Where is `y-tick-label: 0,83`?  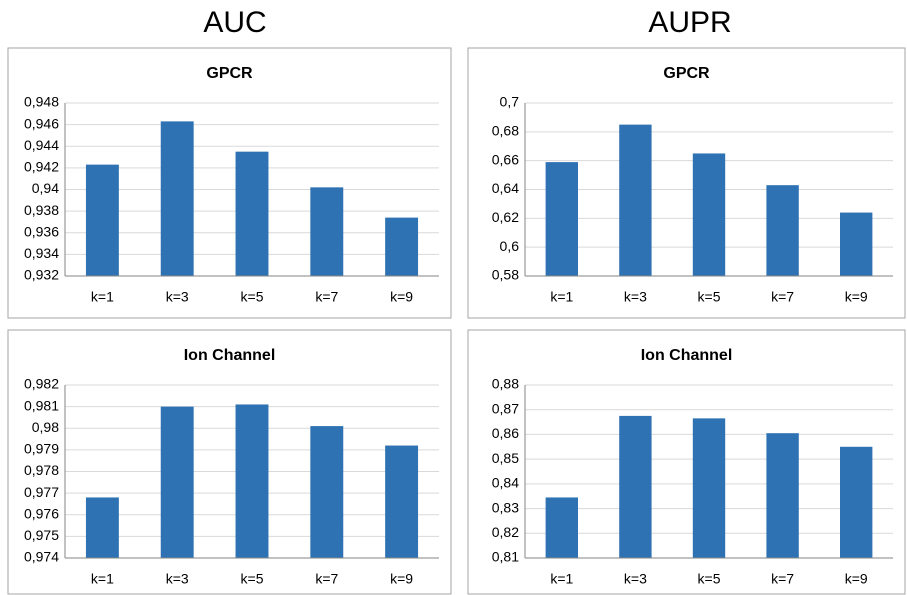
y-tick-label: 0,83 is located at coordinates (505, 507).